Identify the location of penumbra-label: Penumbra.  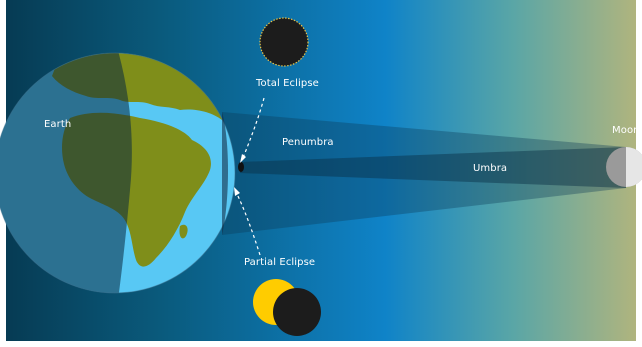
(308, 142).